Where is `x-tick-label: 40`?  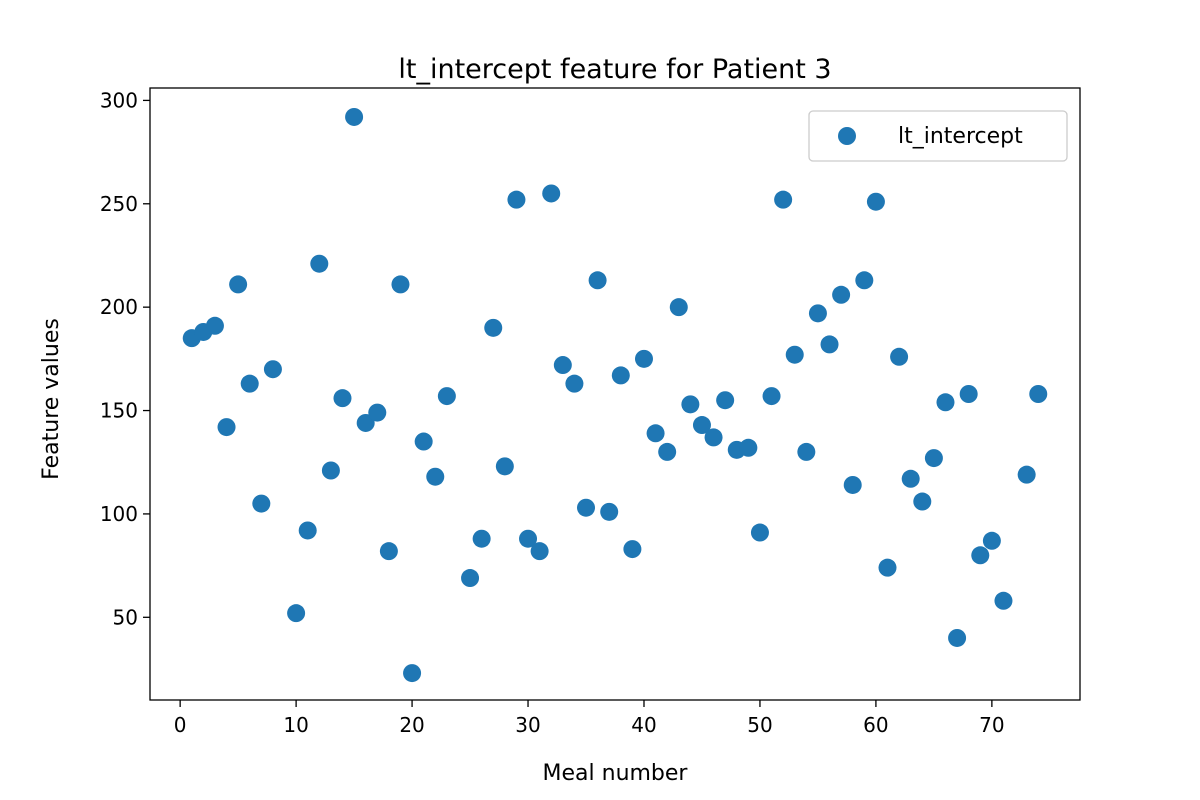
x-tick-label: 40 is located at coordinates (643, 725).